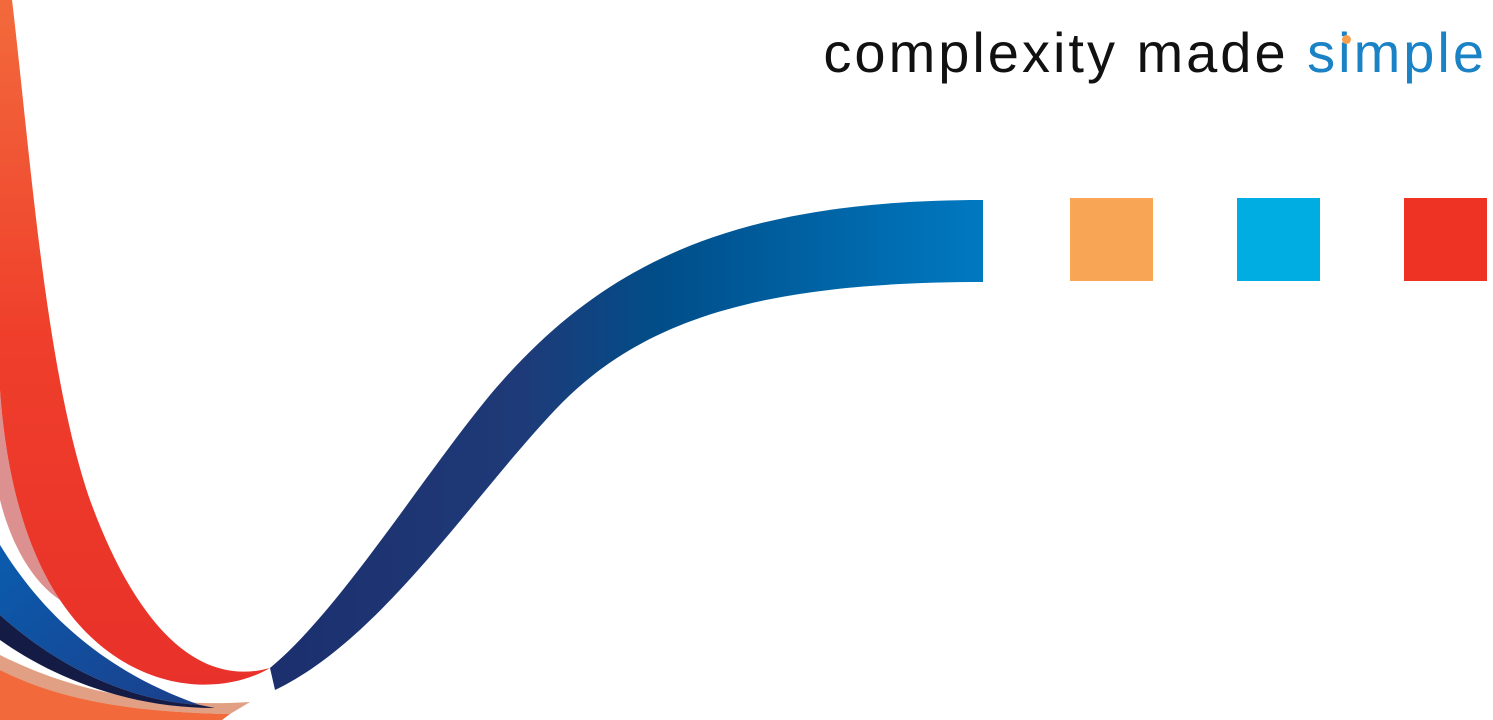 The height and width of the screenshot is (720, 1493). Describe the element at coordinates (1323, 52) in the screenshot. I see `tagline-accent-prefix: s` at that location.